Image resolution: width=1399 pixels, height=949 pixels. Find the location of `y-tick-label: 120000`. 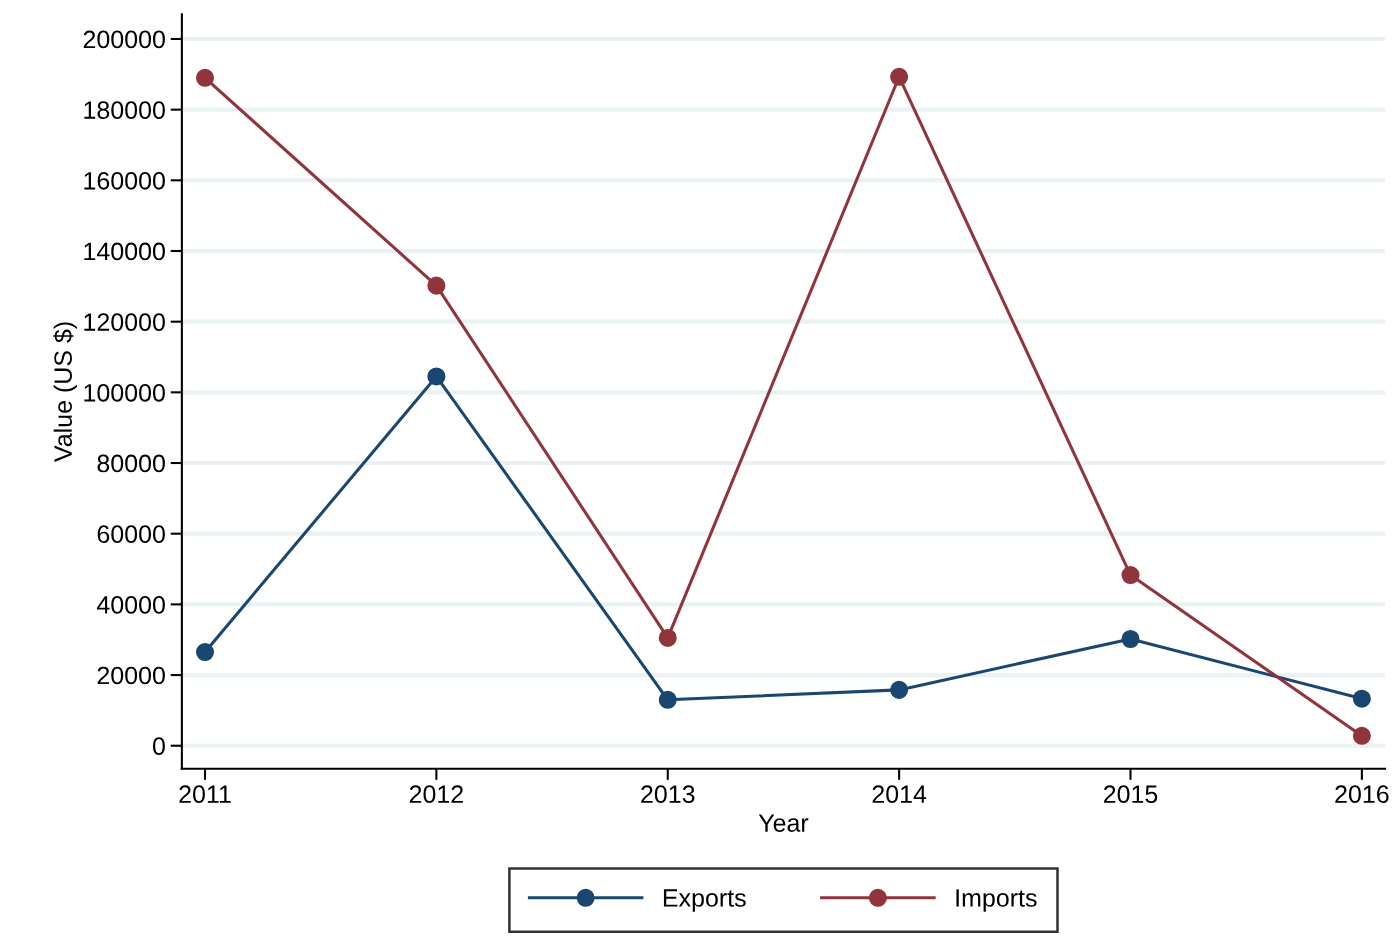

y-tick-label: 120000 is located at coordinates (124, 322).